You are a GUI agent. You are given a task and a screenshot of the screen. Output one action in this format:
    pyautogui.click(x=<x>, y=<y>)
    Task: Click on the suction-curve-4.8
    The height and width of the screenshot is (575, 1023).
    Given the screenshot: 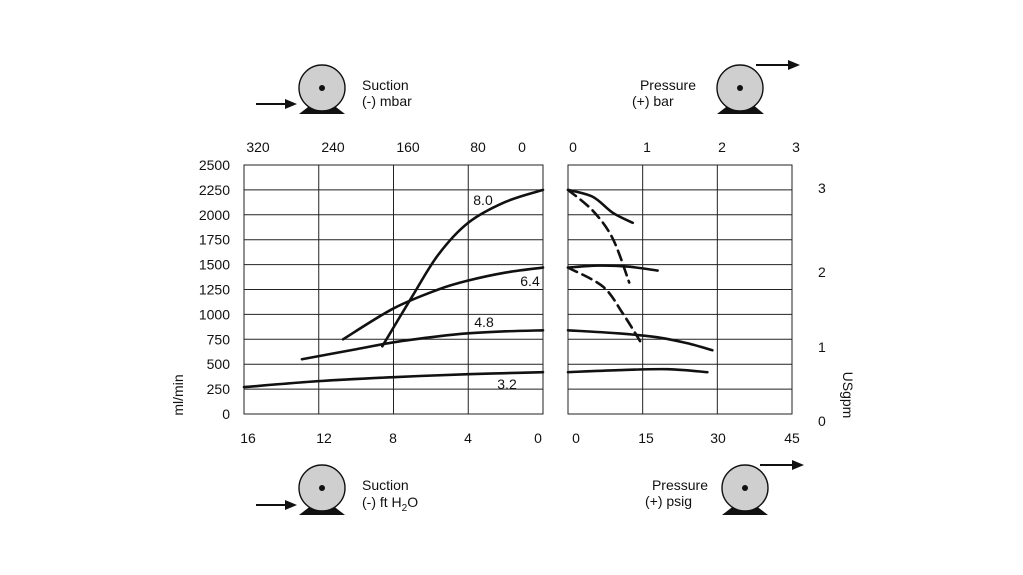 What is the action you would take?
    pyautogui.click(x=422, y=345)
    